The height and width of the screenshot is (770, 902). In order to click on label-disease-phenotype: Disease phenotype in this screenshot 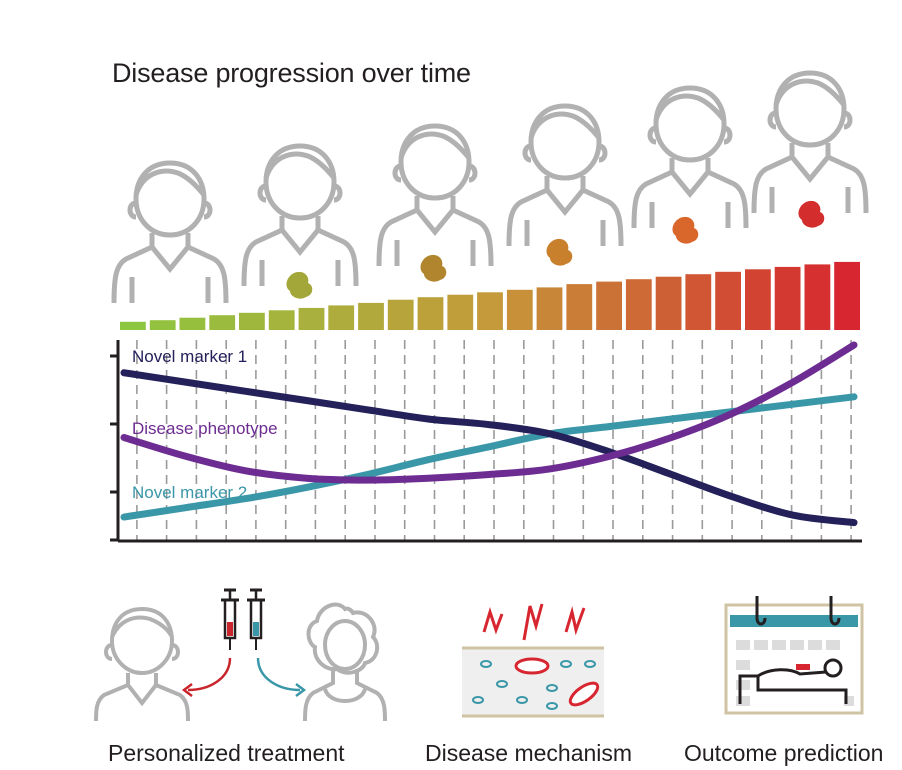, I will do `click(205, 428)`.